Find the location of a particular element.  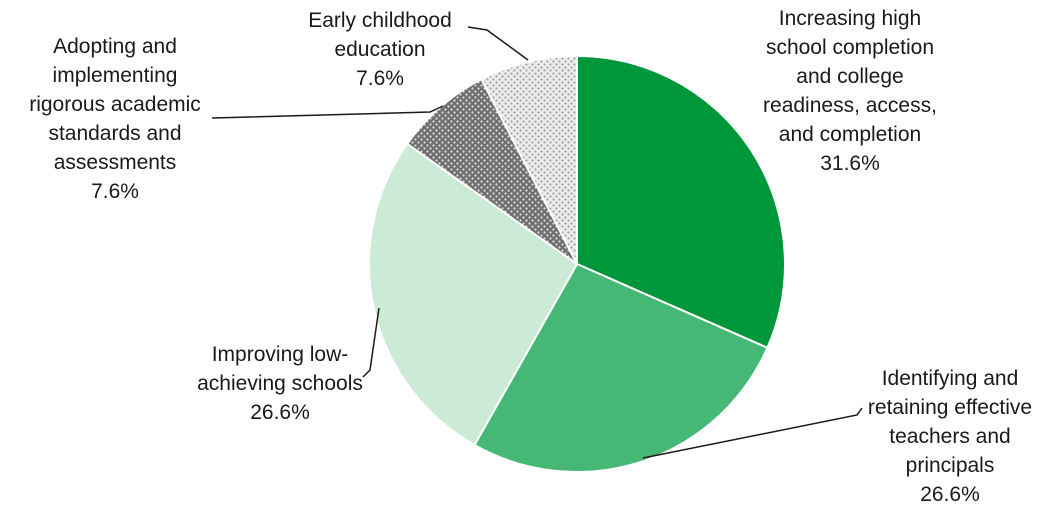

slice-label-line: teachers and is located at coordinates (950, 436).